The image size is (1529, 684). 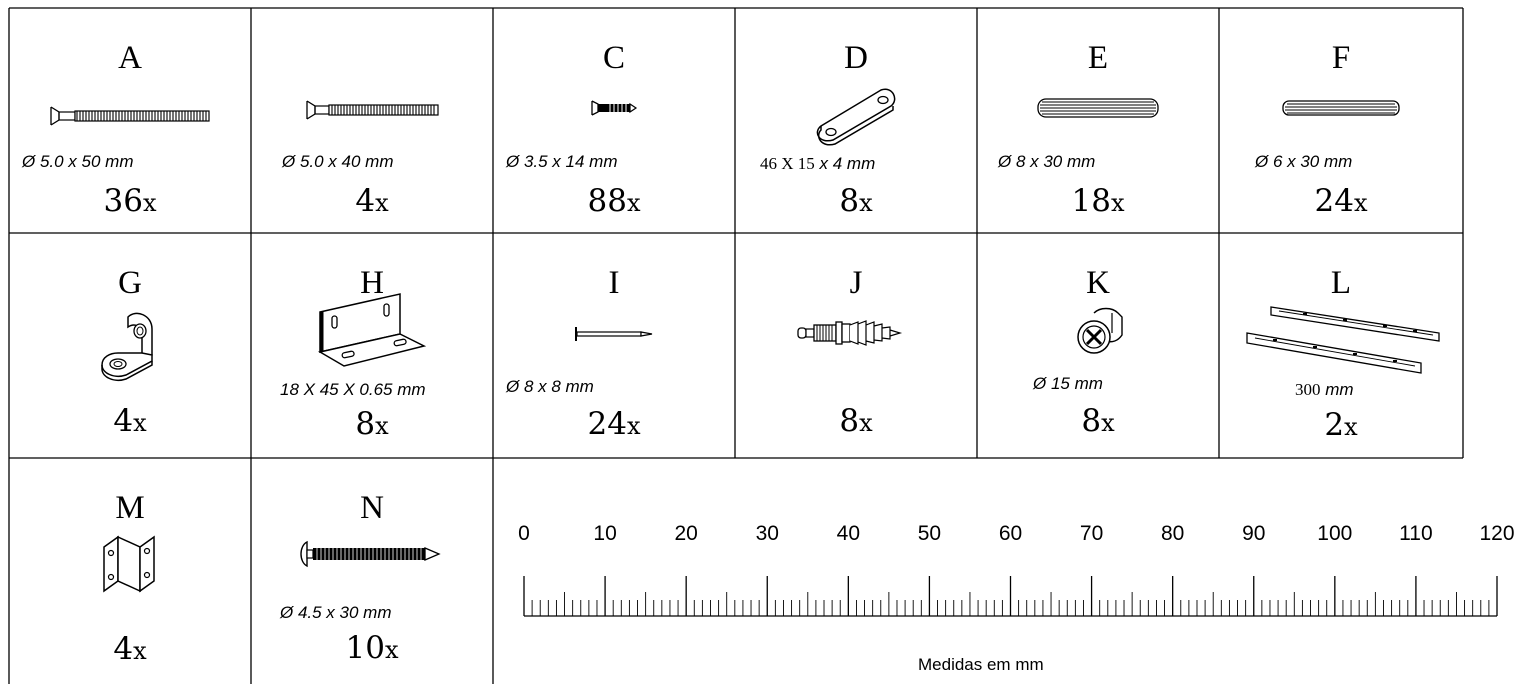 What do you see at coordinates (1010, 533) in the screenshot?
I see `ruler-number: 60` at bounding box center [1010, 533].